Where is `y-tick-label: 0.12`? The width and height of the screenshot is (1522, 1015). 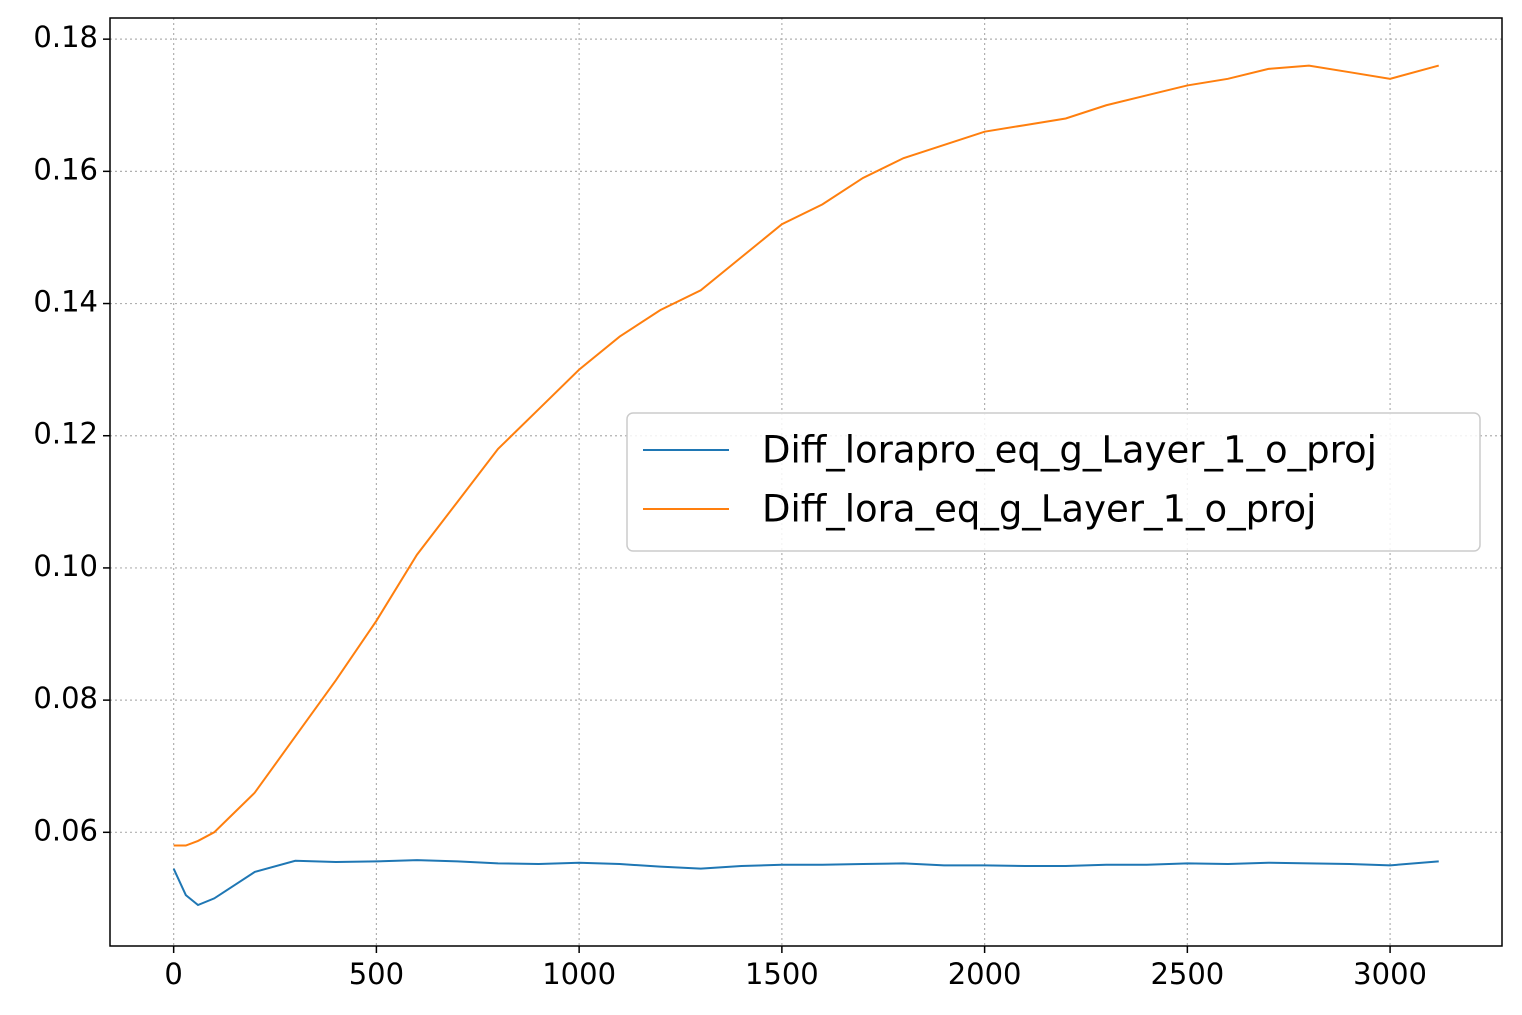 y-tick-label: 0.12 is located at coordinates (65, 434).